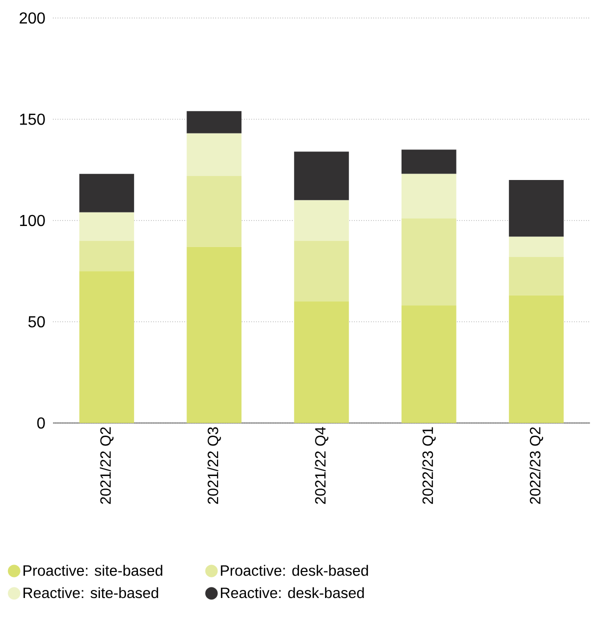 Image resolution: width=591 pixels, height=634 pixels. I want to click on y-tick-label: 50, so click(36, 322).